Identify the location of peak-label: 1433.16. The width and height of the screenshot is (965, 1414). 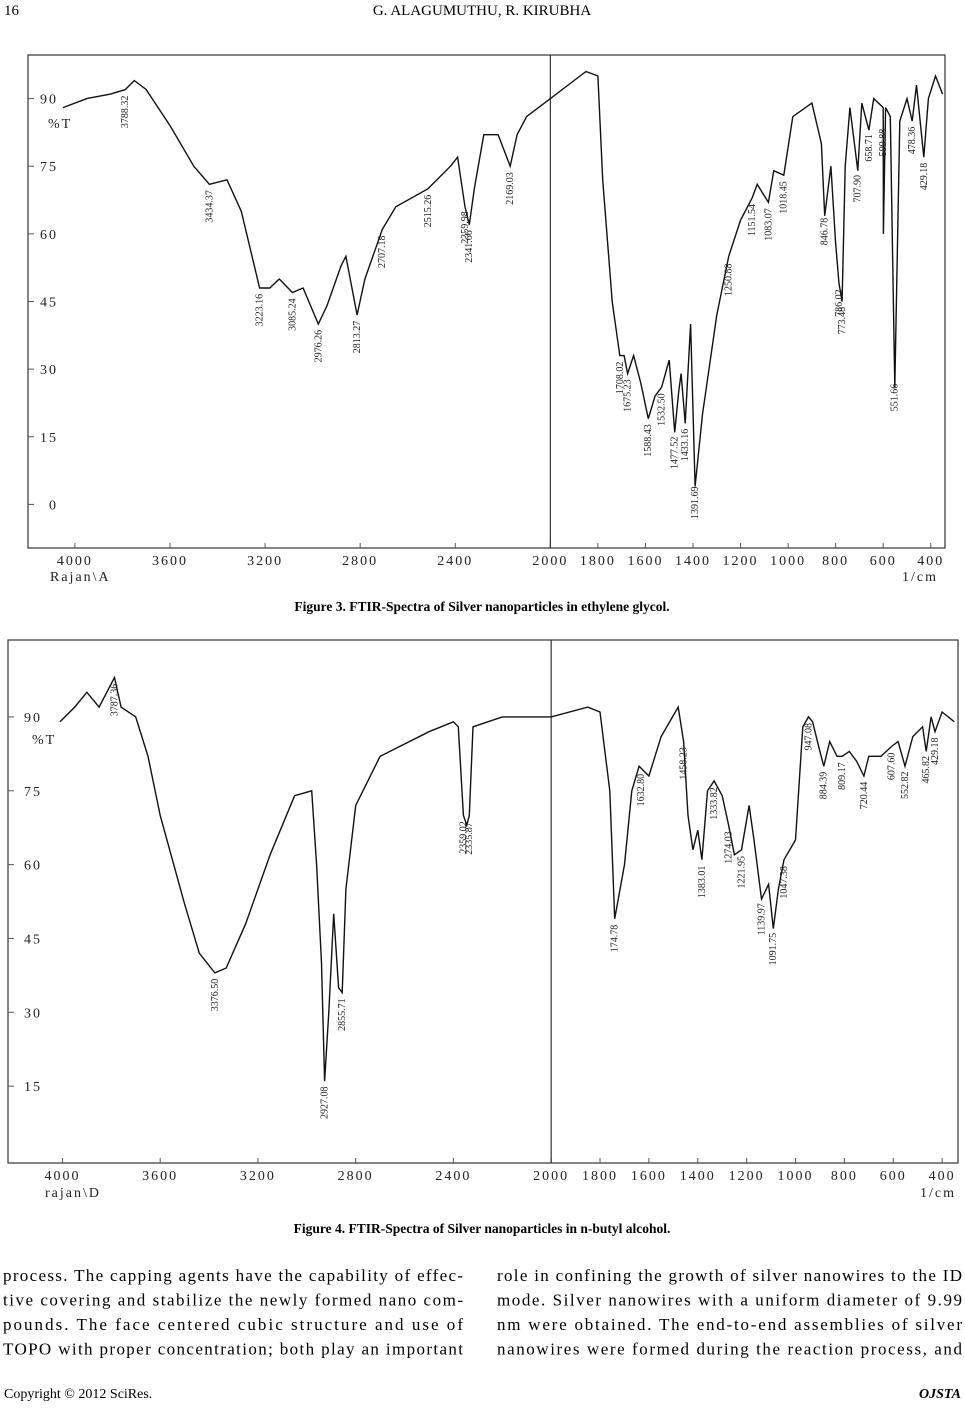
(685, 445).